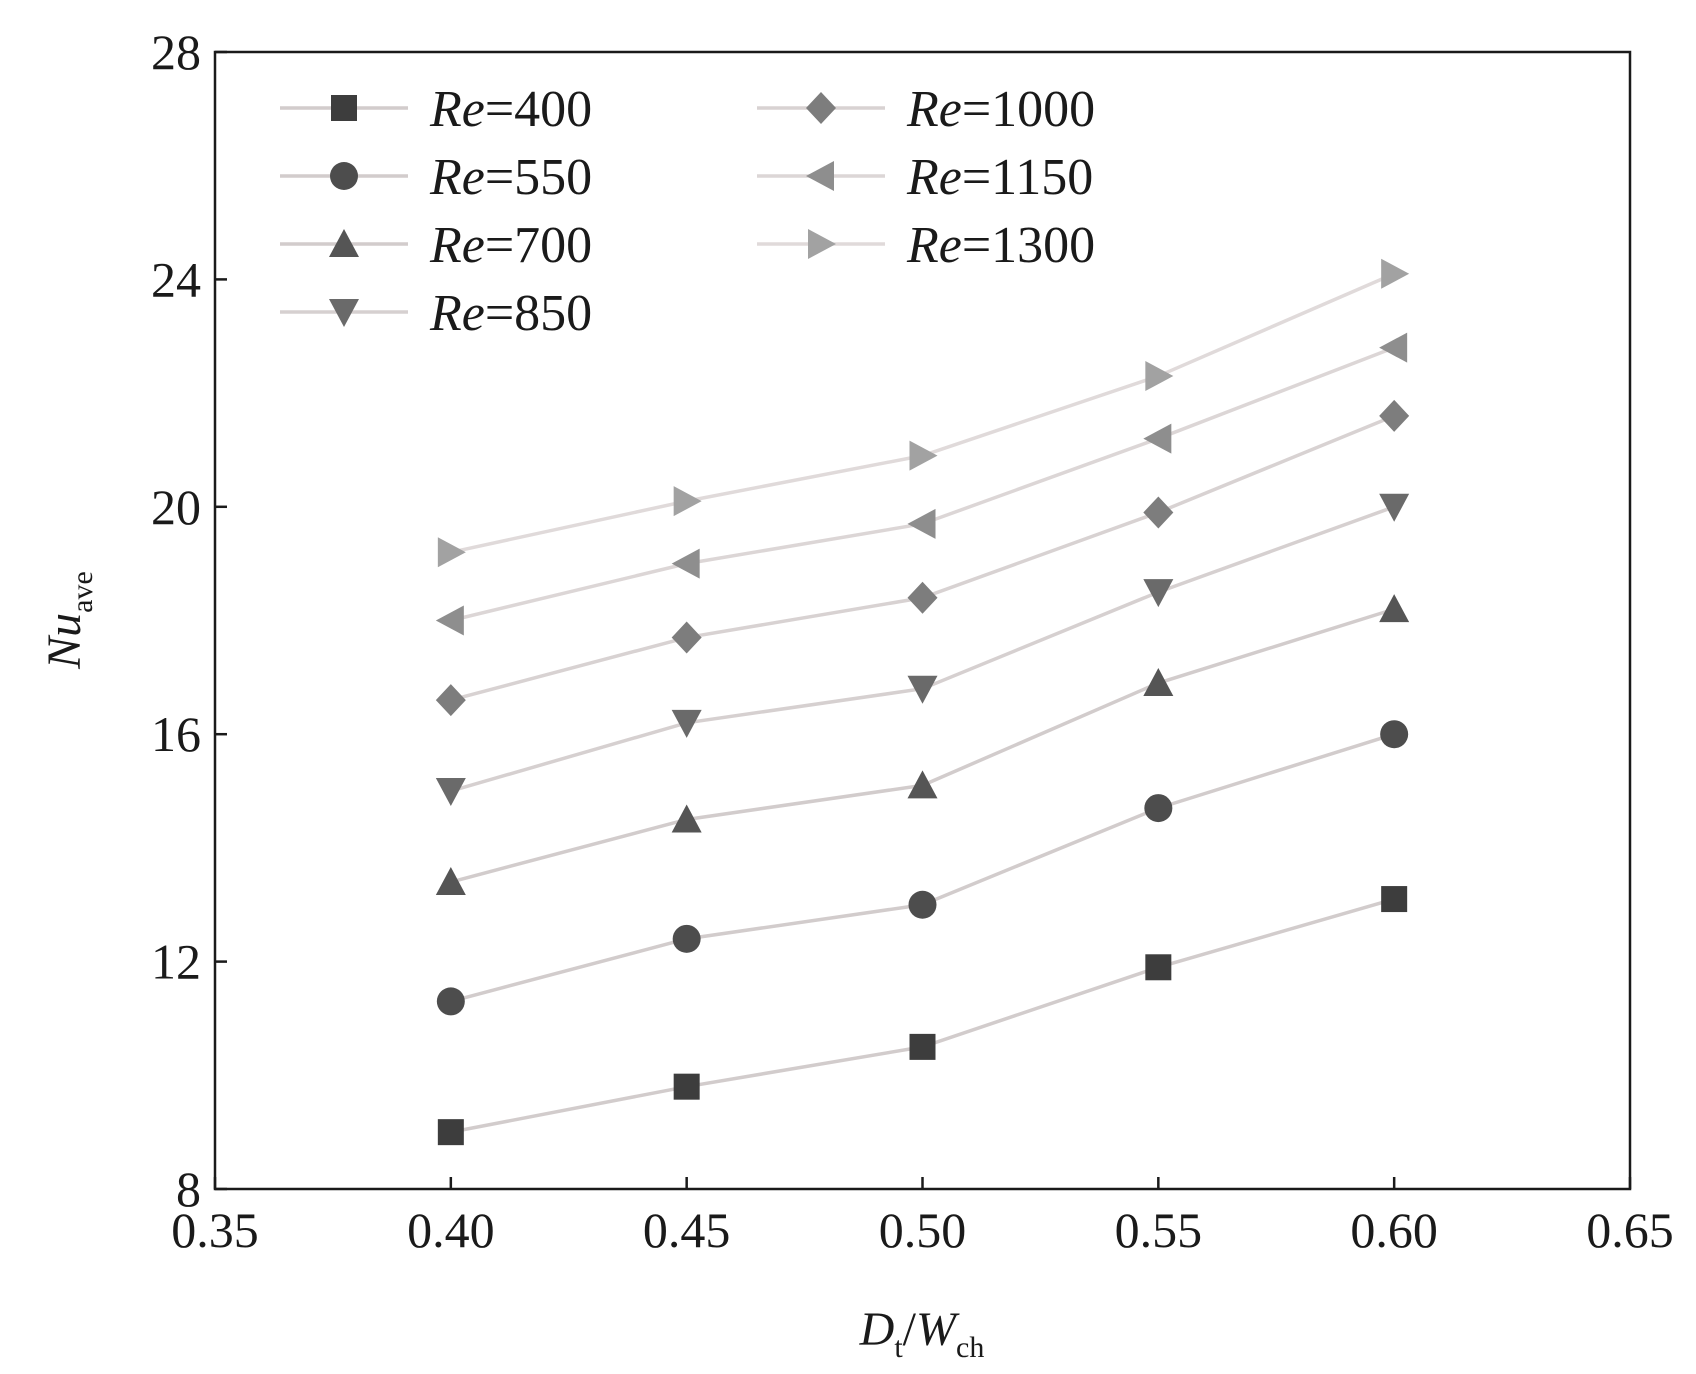 This screenshot has width=1696, height=1374. Describe the element at coordinates (1394, 1230) in the screenshot. I see `x-tick-label: 0.60` at that location.